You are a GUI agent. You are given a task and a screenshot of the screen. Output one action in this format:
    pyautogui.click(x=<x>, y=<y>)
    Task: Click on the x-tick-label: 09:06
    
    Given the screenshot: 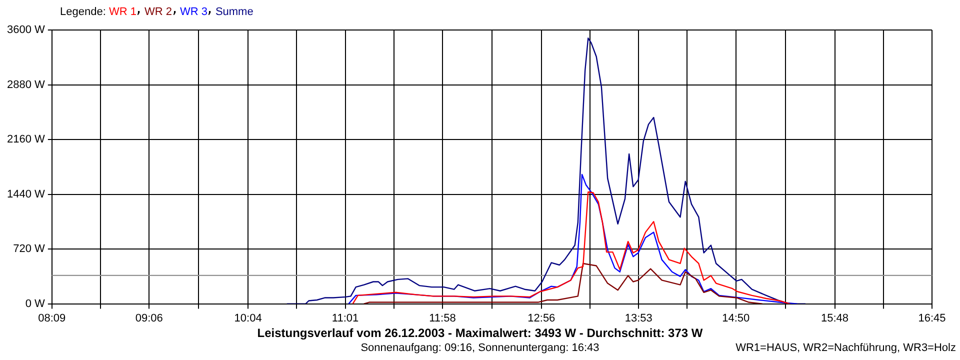 What is the action you would take?
    pyautogui.click(x=149, y=318)
    